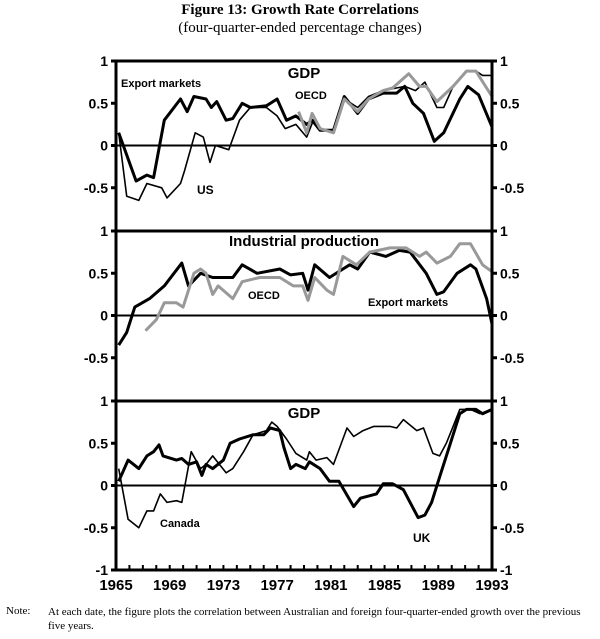 The width and height of the screenshot is (600, 639). I want to click on x-tick-label: 1977, so click(276, 585).